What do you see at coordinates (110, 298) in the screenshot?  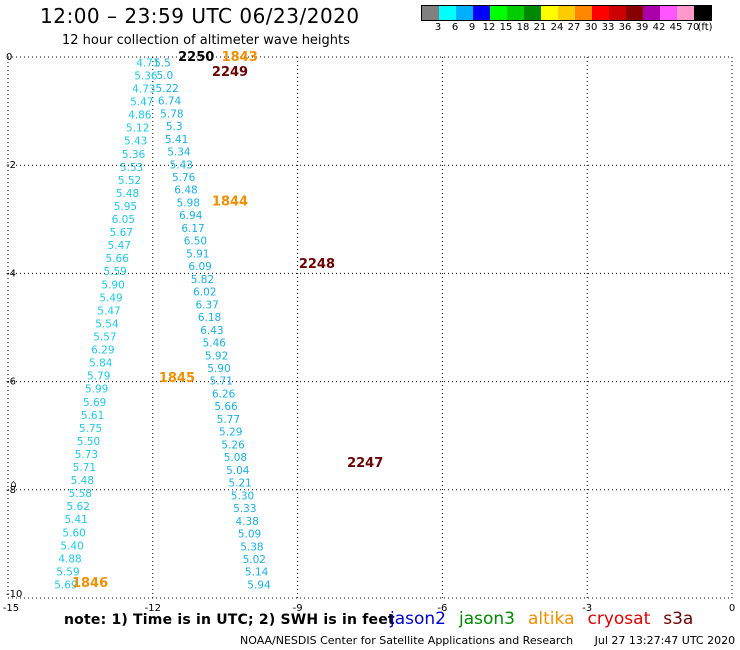 I see `wave-height-label: 5.49` at bounding box center [110, 298].